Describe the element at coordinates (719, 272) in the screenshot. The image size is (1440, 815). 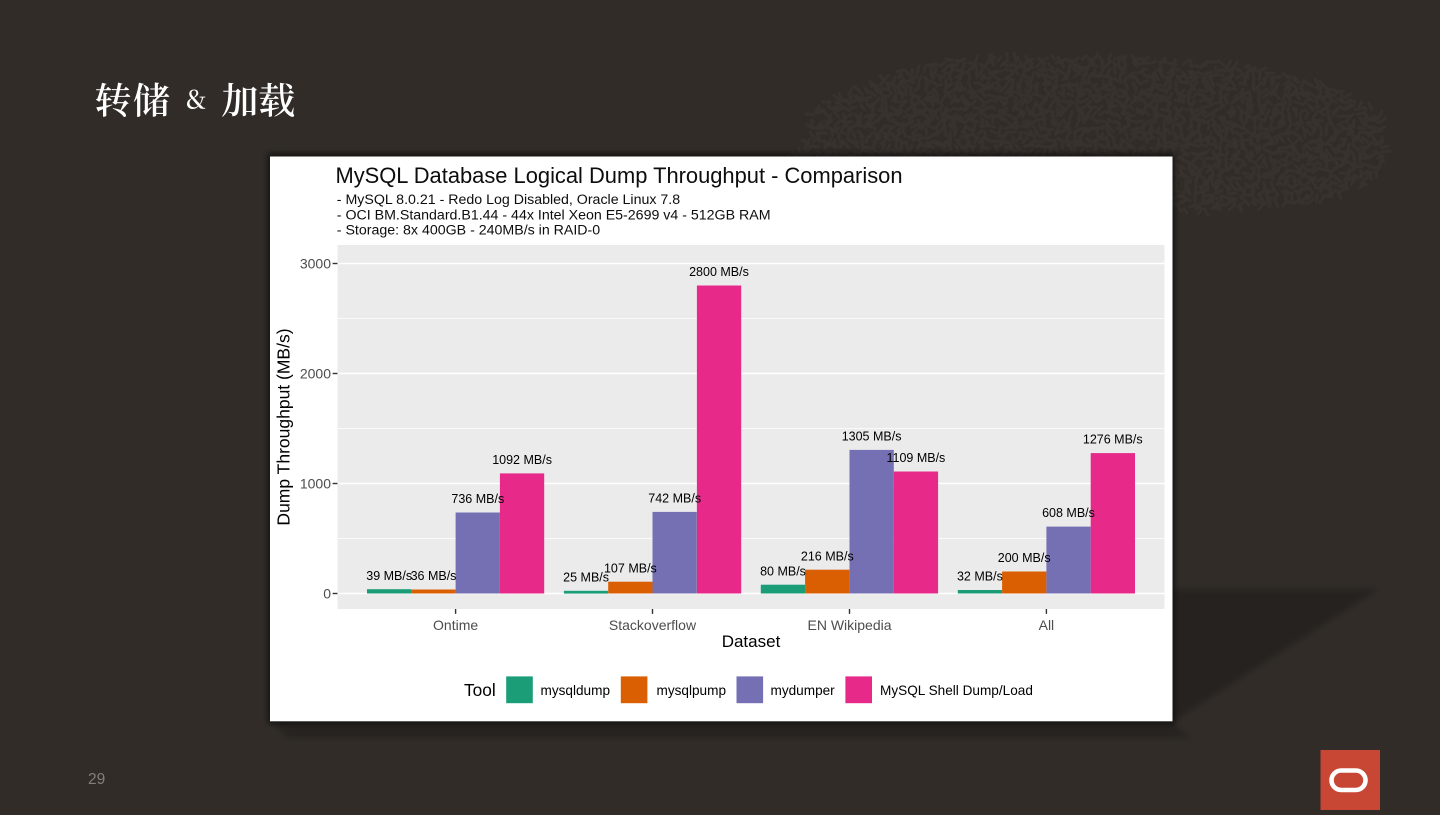
I see `svg-text: 2800 MB/s` at that location.